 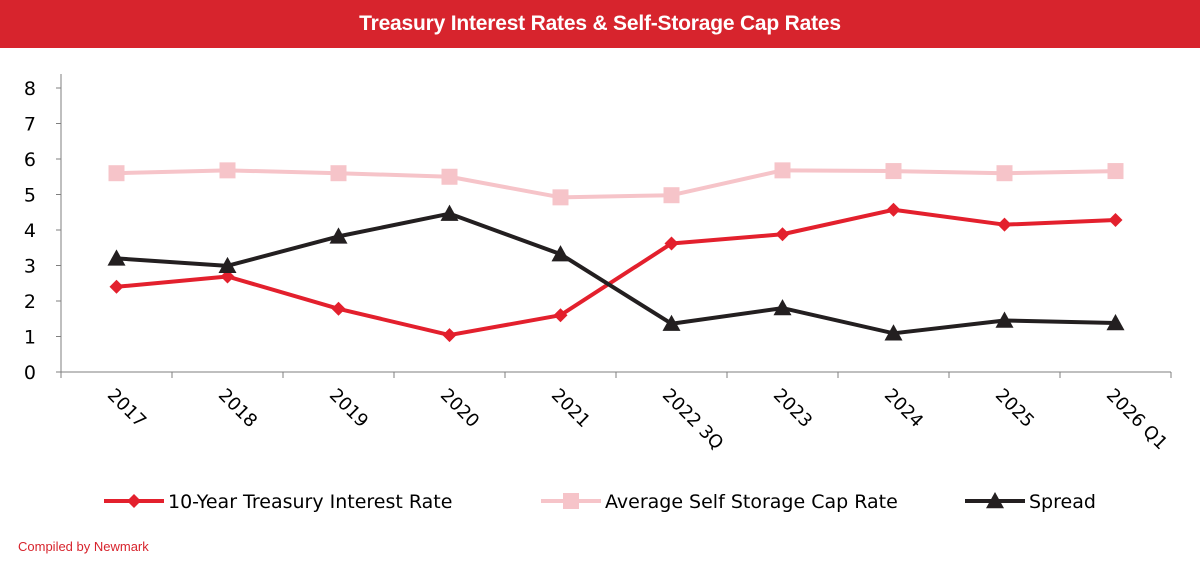 What do you see at coordinates (83, 546) in the screenshot?
I see `source-note: Compiled by Newmark` at bounding box center [83, 546].